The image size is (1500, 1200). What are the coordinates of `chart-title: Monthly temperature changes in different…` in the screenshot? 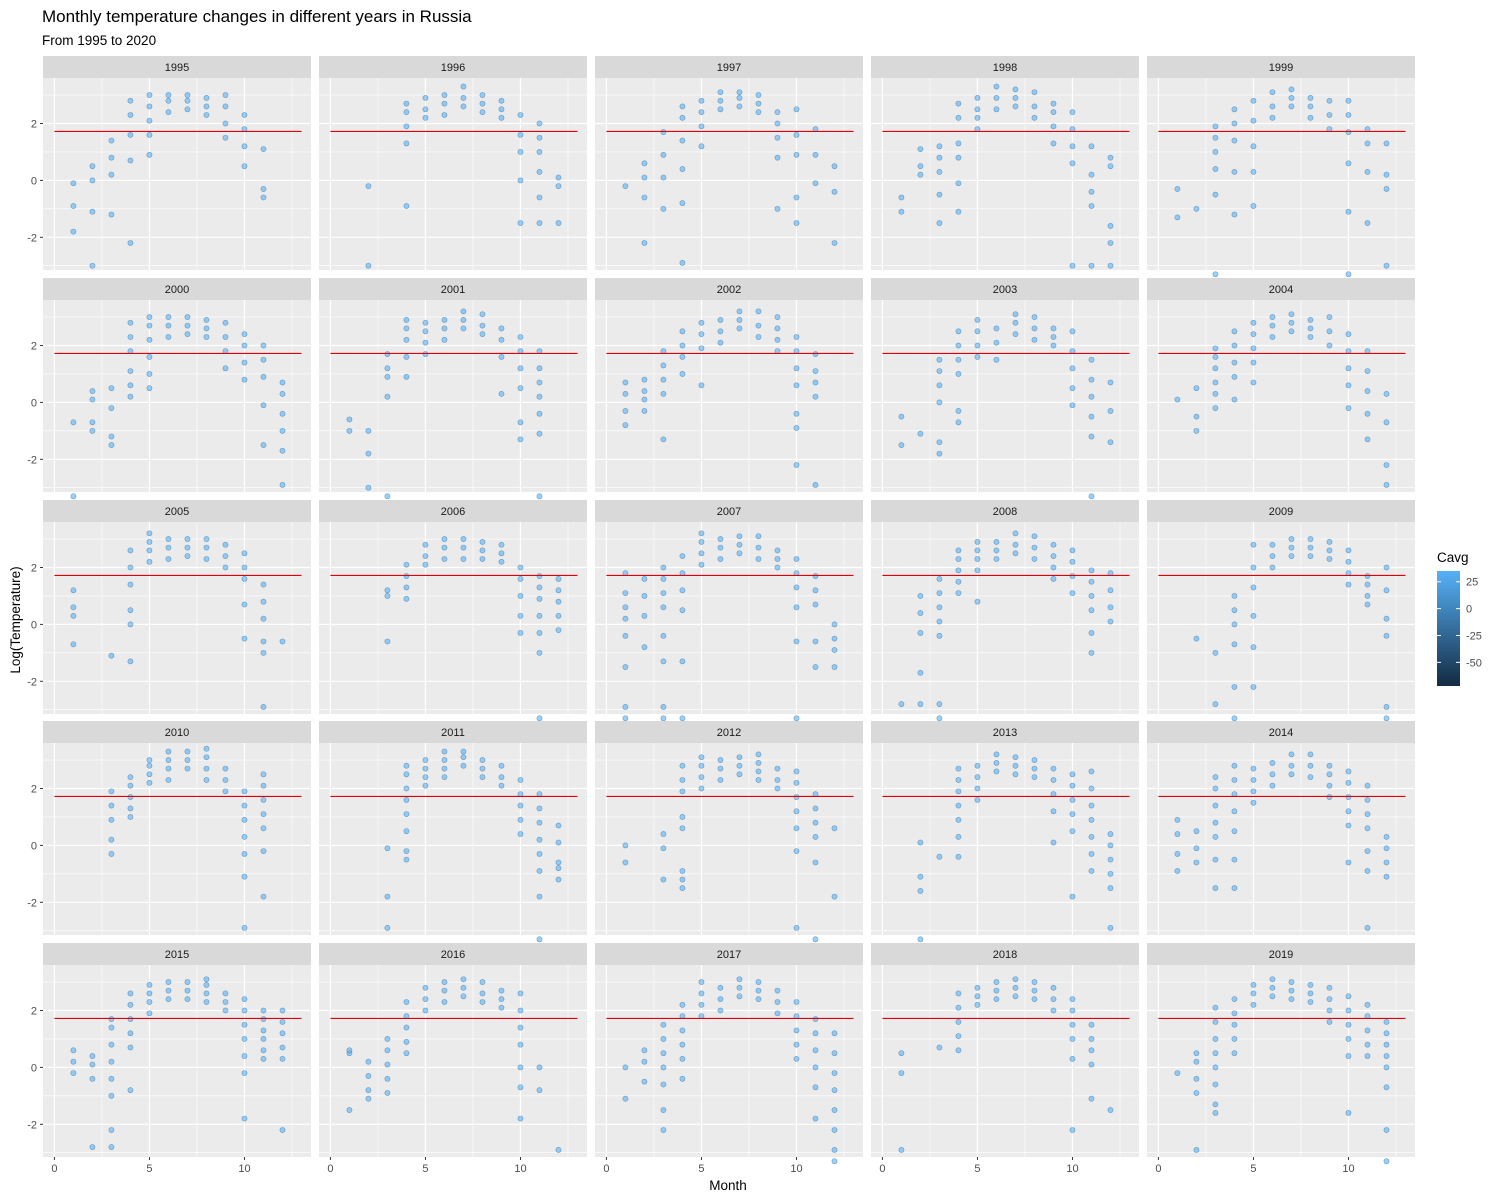 It's located at (257, 16).